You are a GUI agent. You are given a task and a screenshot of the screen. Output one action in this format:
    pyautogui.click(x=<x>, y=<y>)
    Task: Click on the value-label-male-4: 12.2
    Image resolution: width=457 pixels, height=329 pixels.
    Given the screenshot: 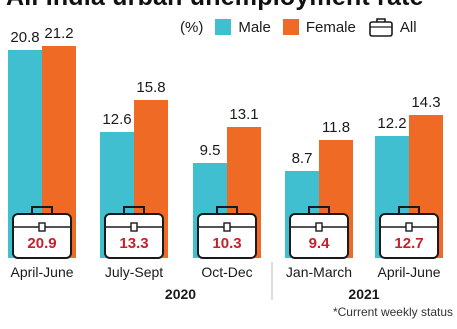 What is the action you would take?
    pyautogui.click(x=391, y=123)
    